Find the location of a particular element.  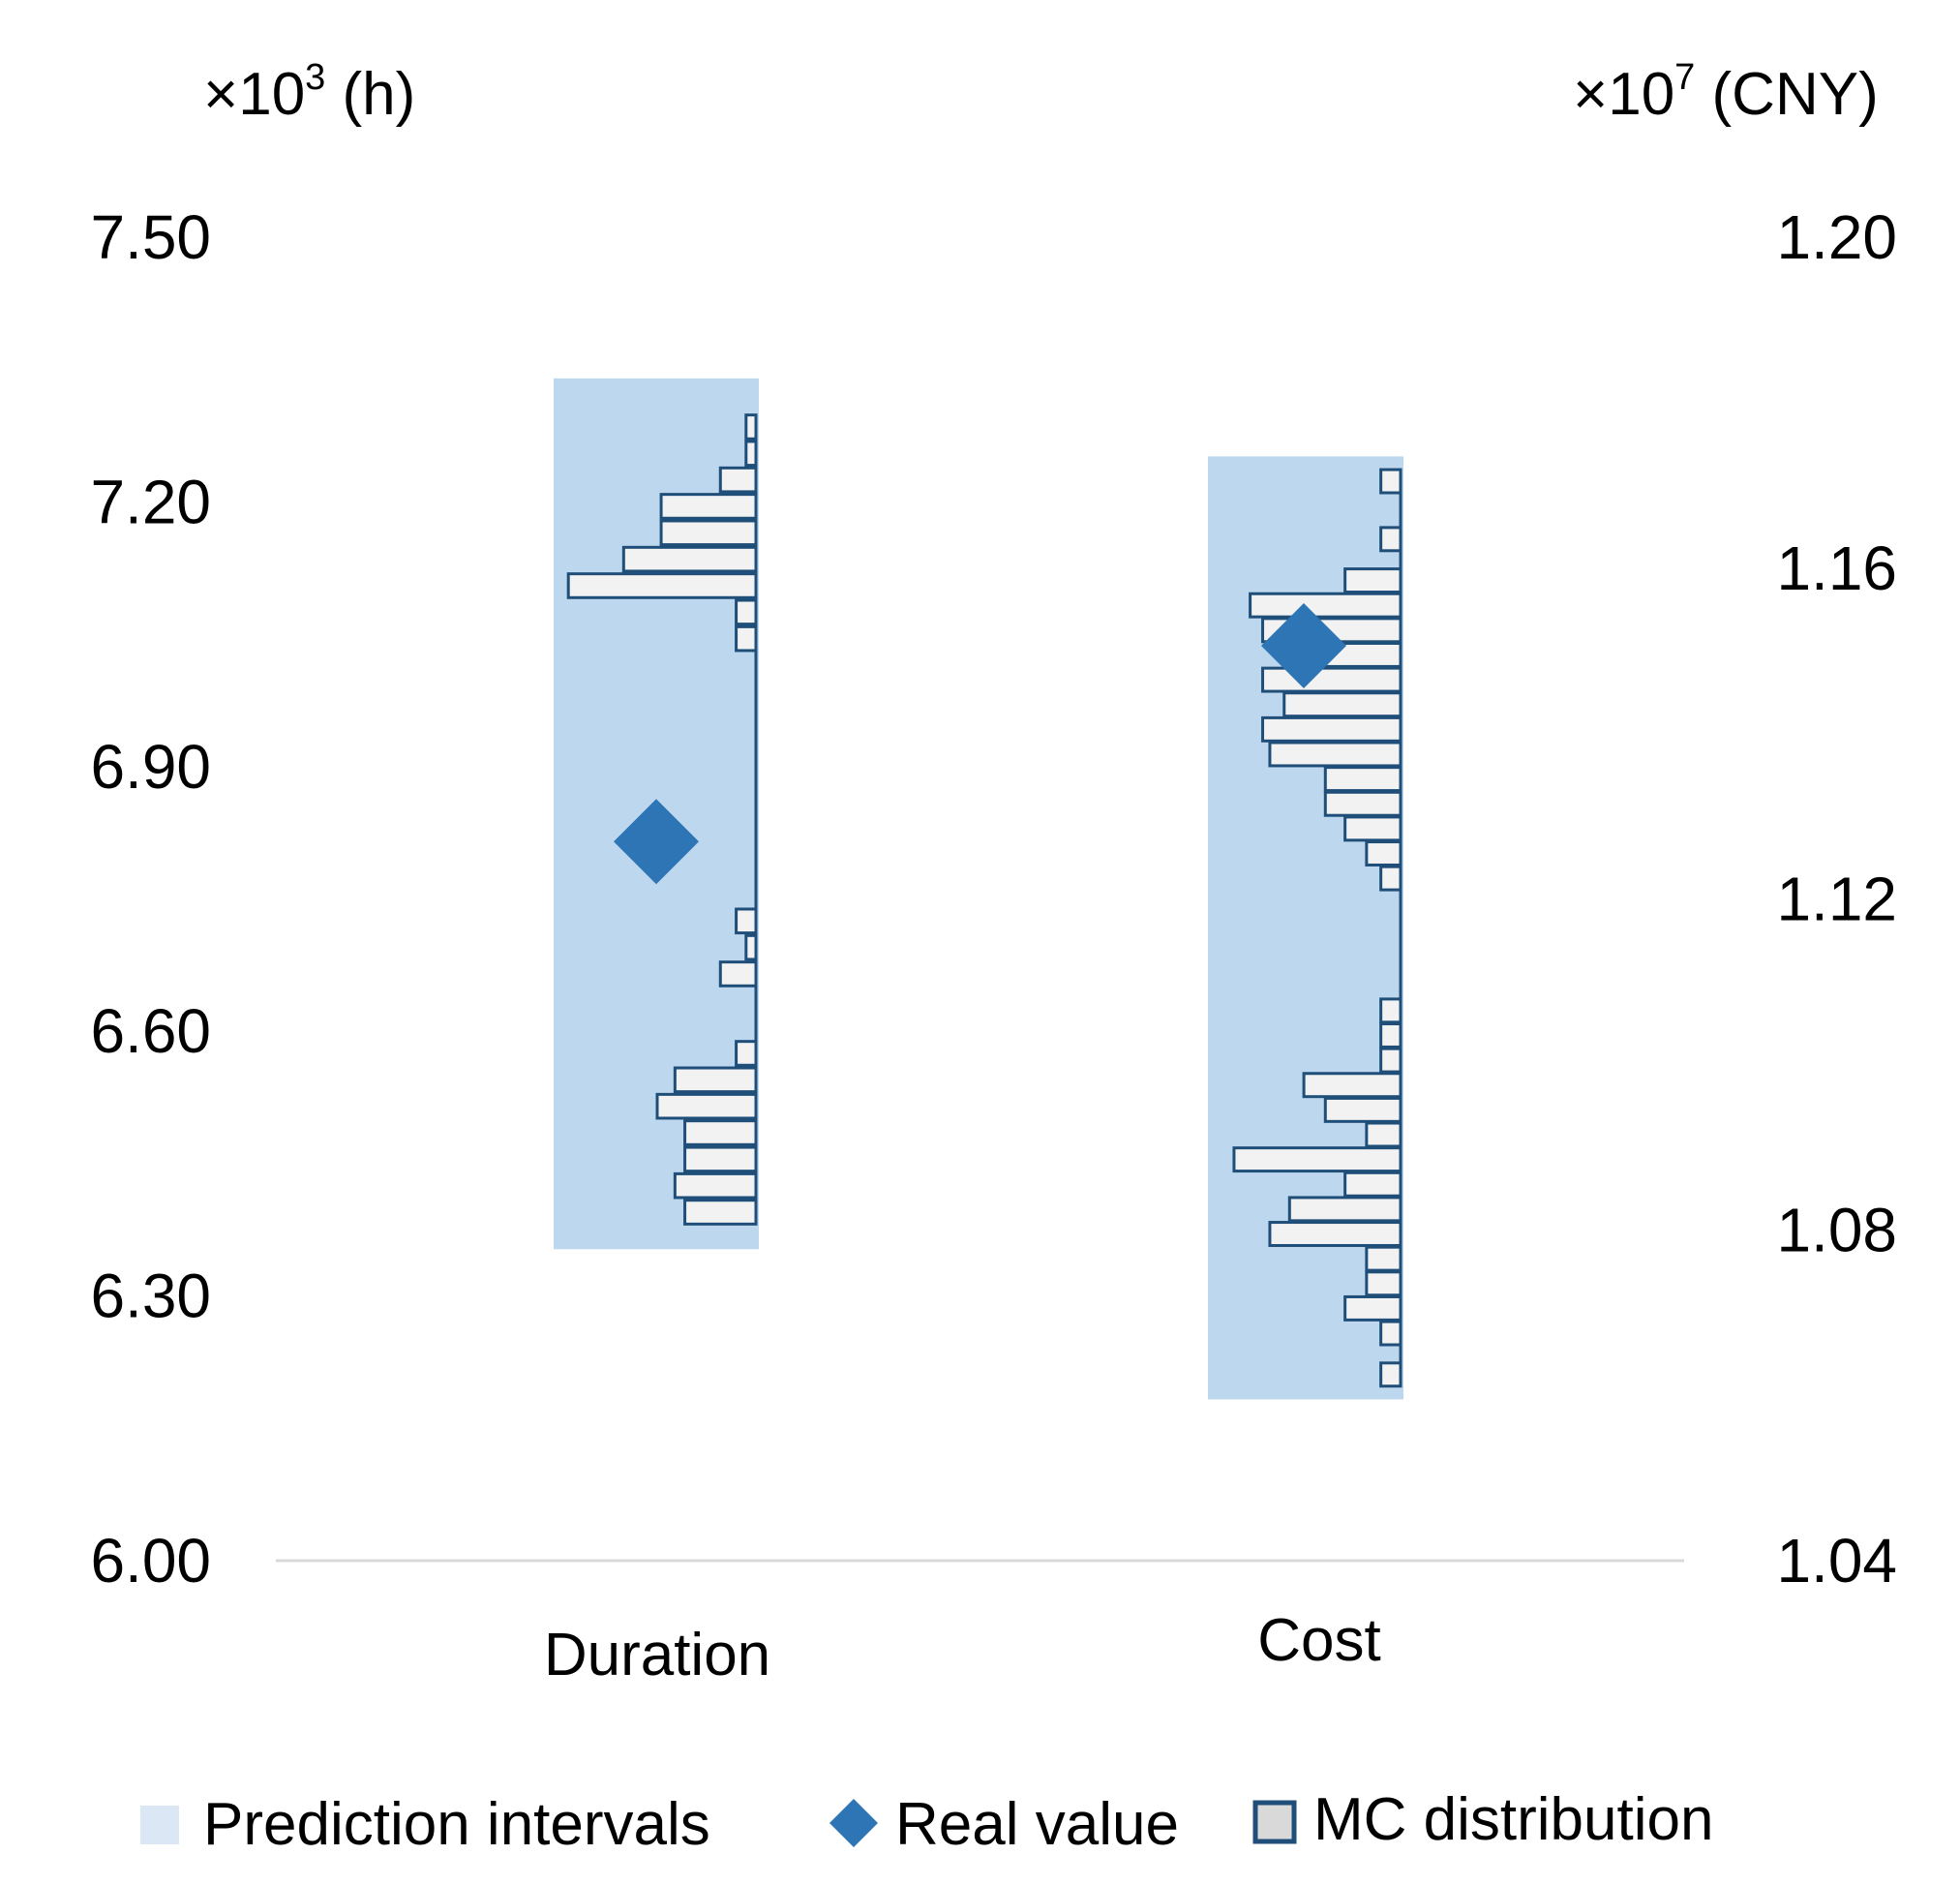

right-tick-label: 1.08 is located at coordinates (1836, 1229).